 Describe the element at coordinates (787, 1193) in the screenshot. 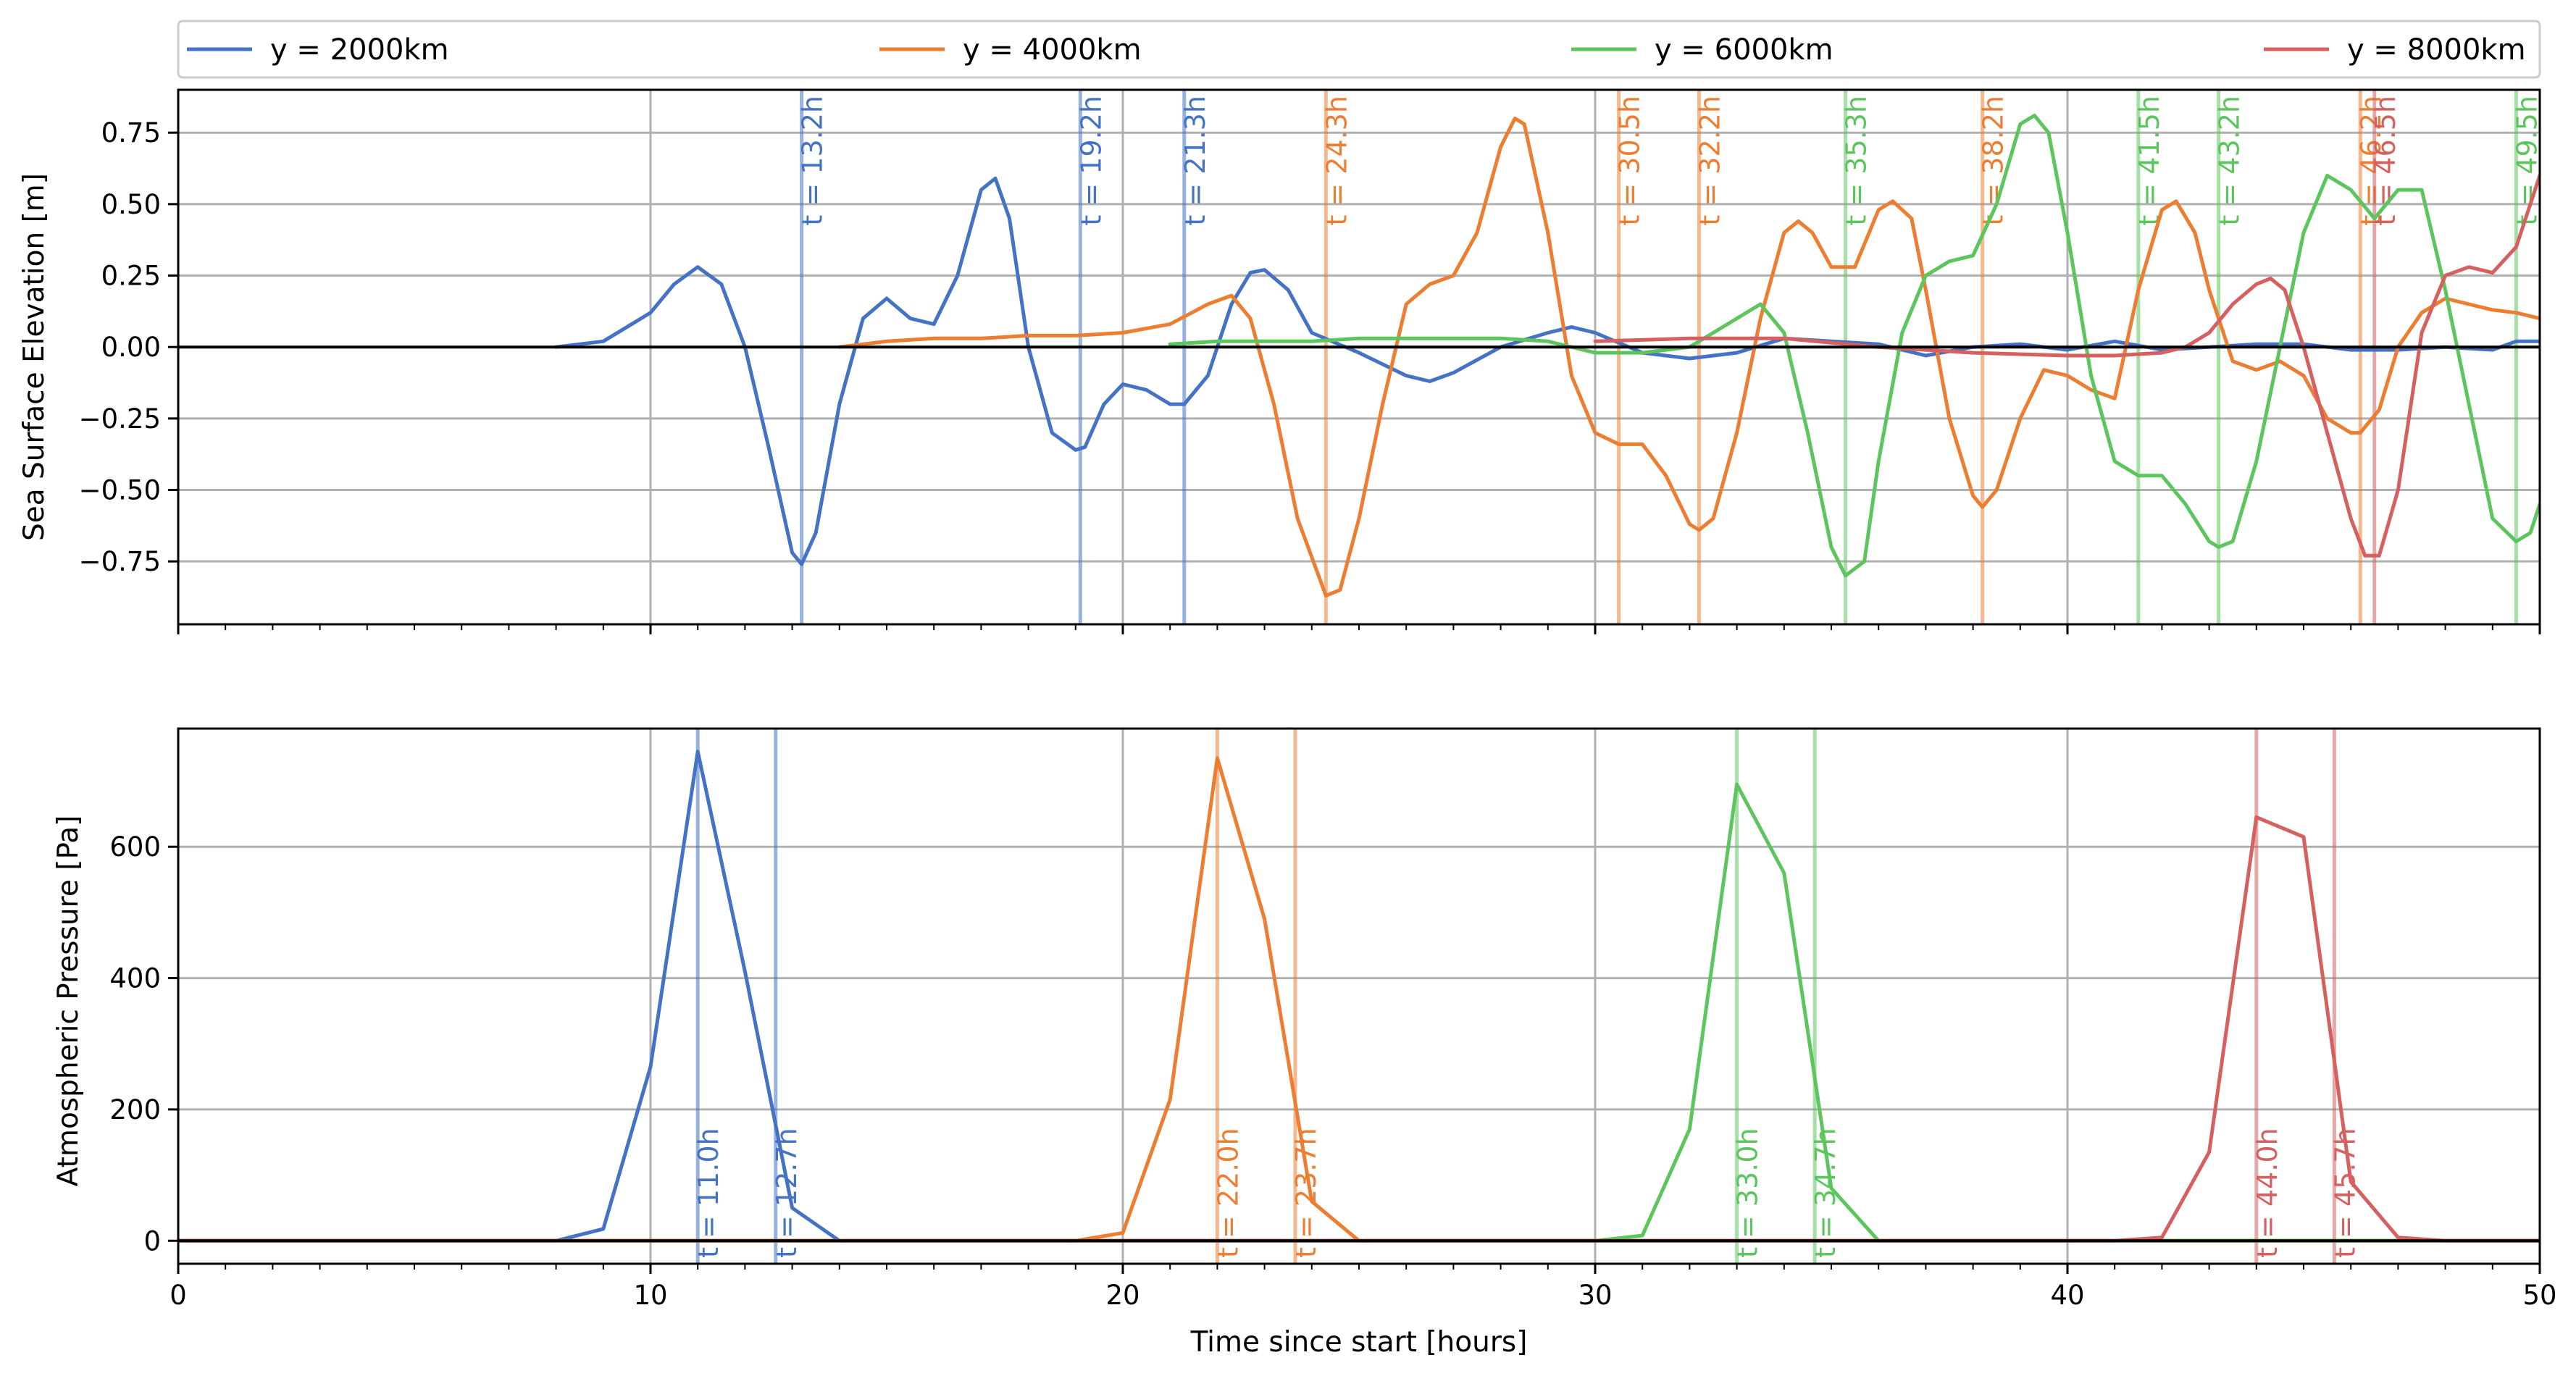

I see `pressure-event-label-t-12-7h: t = 12.7h` at that location.